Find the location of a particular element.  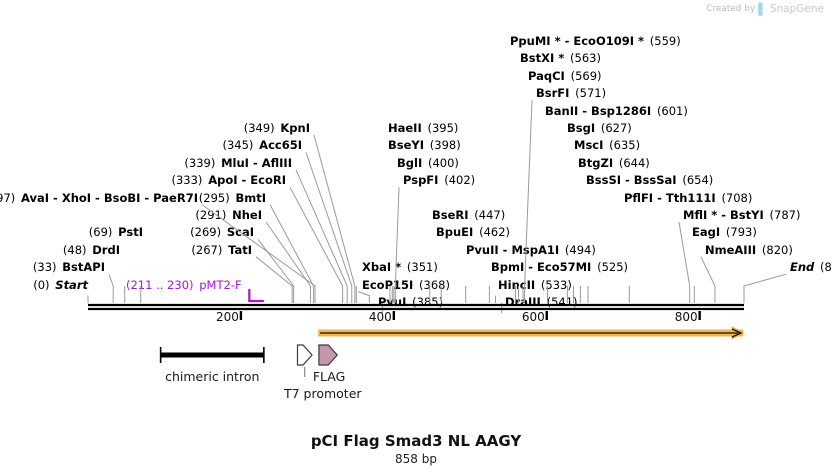

leader-line-apoi is located at coordinates (316, 244).